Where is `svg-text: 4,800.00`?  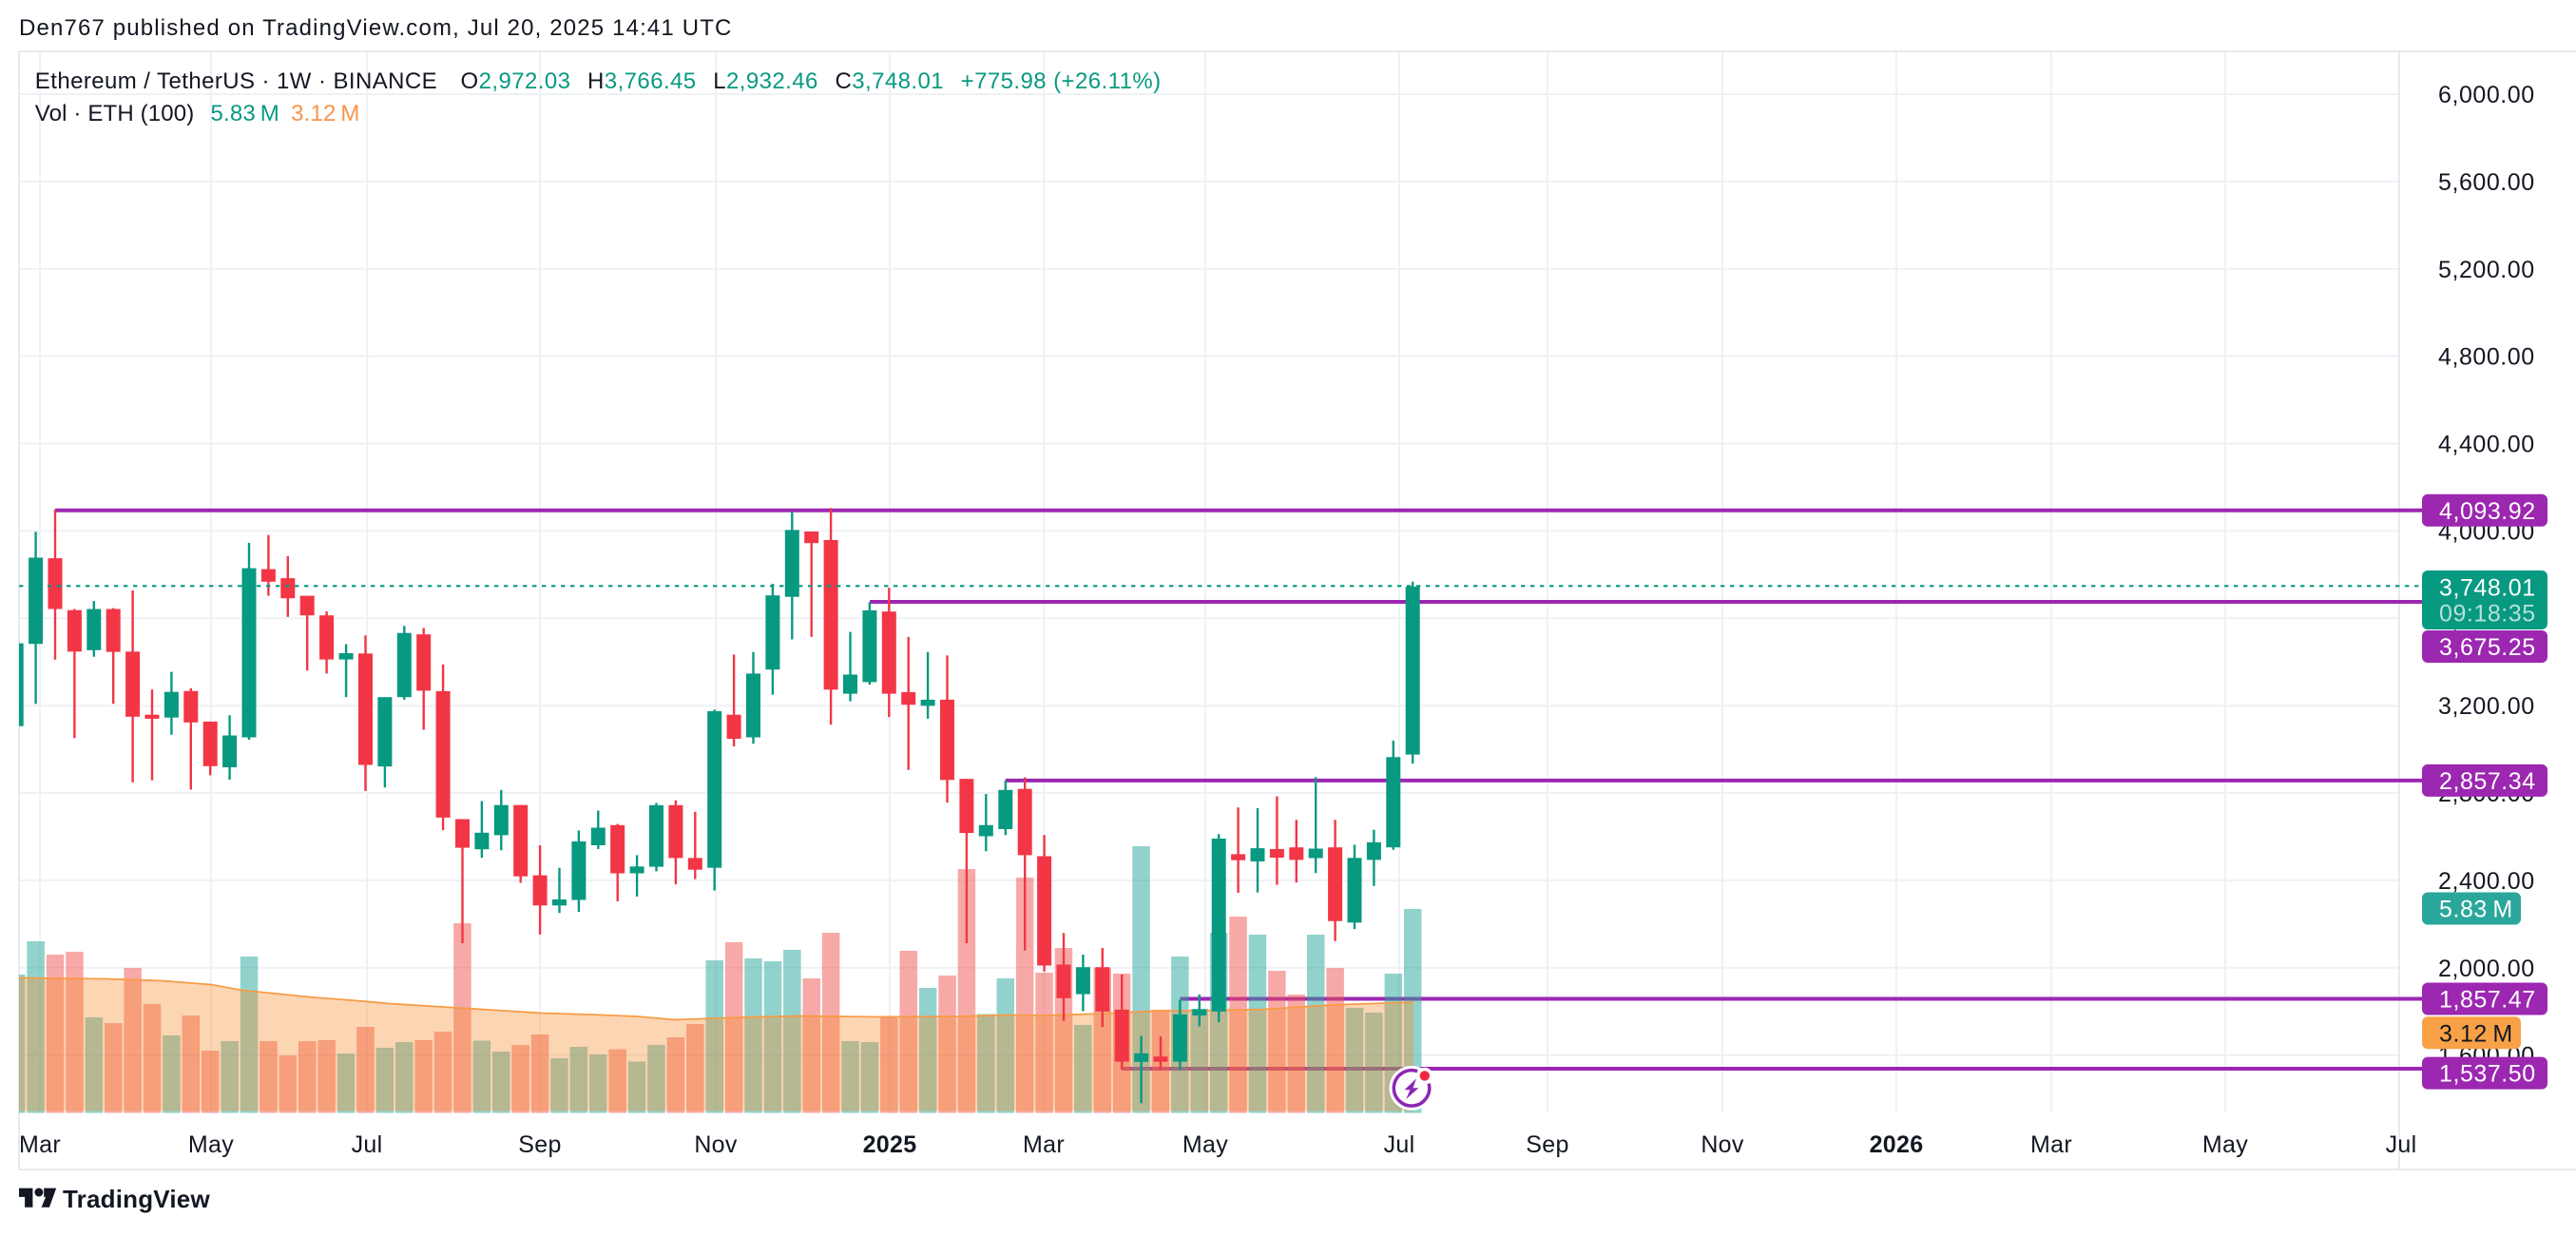
svg-text: 4,800.00 is located at coordinates (2486, 357).